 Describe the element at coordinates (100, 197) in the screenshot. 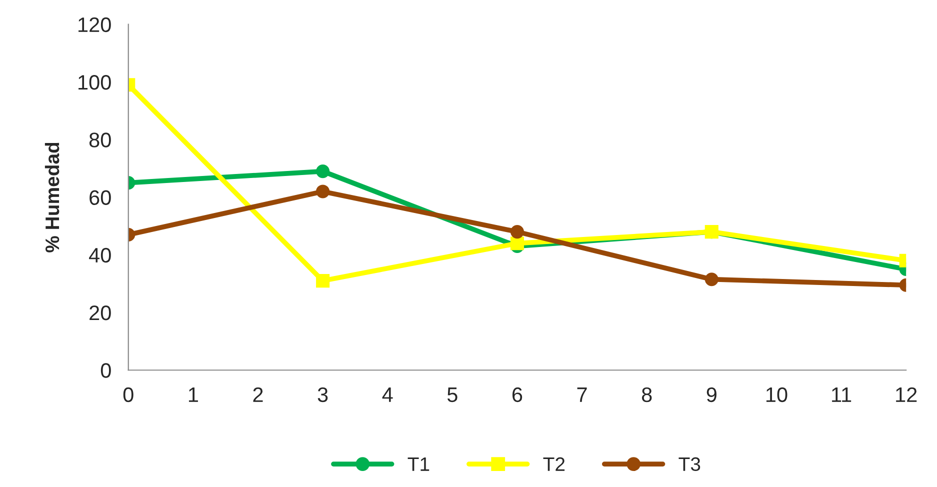

I see `y-tick-label: 60` at that location.